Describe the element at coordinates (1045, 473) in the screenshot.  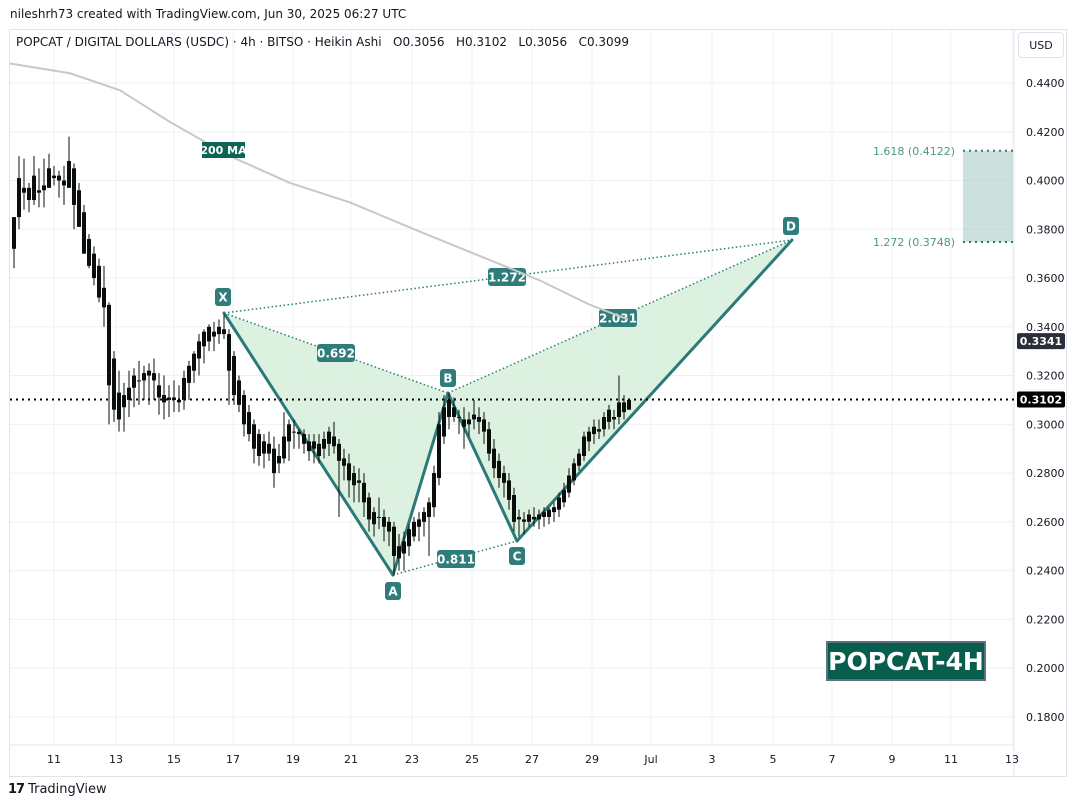
I see `price-axis-label: 0.2800` at that location.